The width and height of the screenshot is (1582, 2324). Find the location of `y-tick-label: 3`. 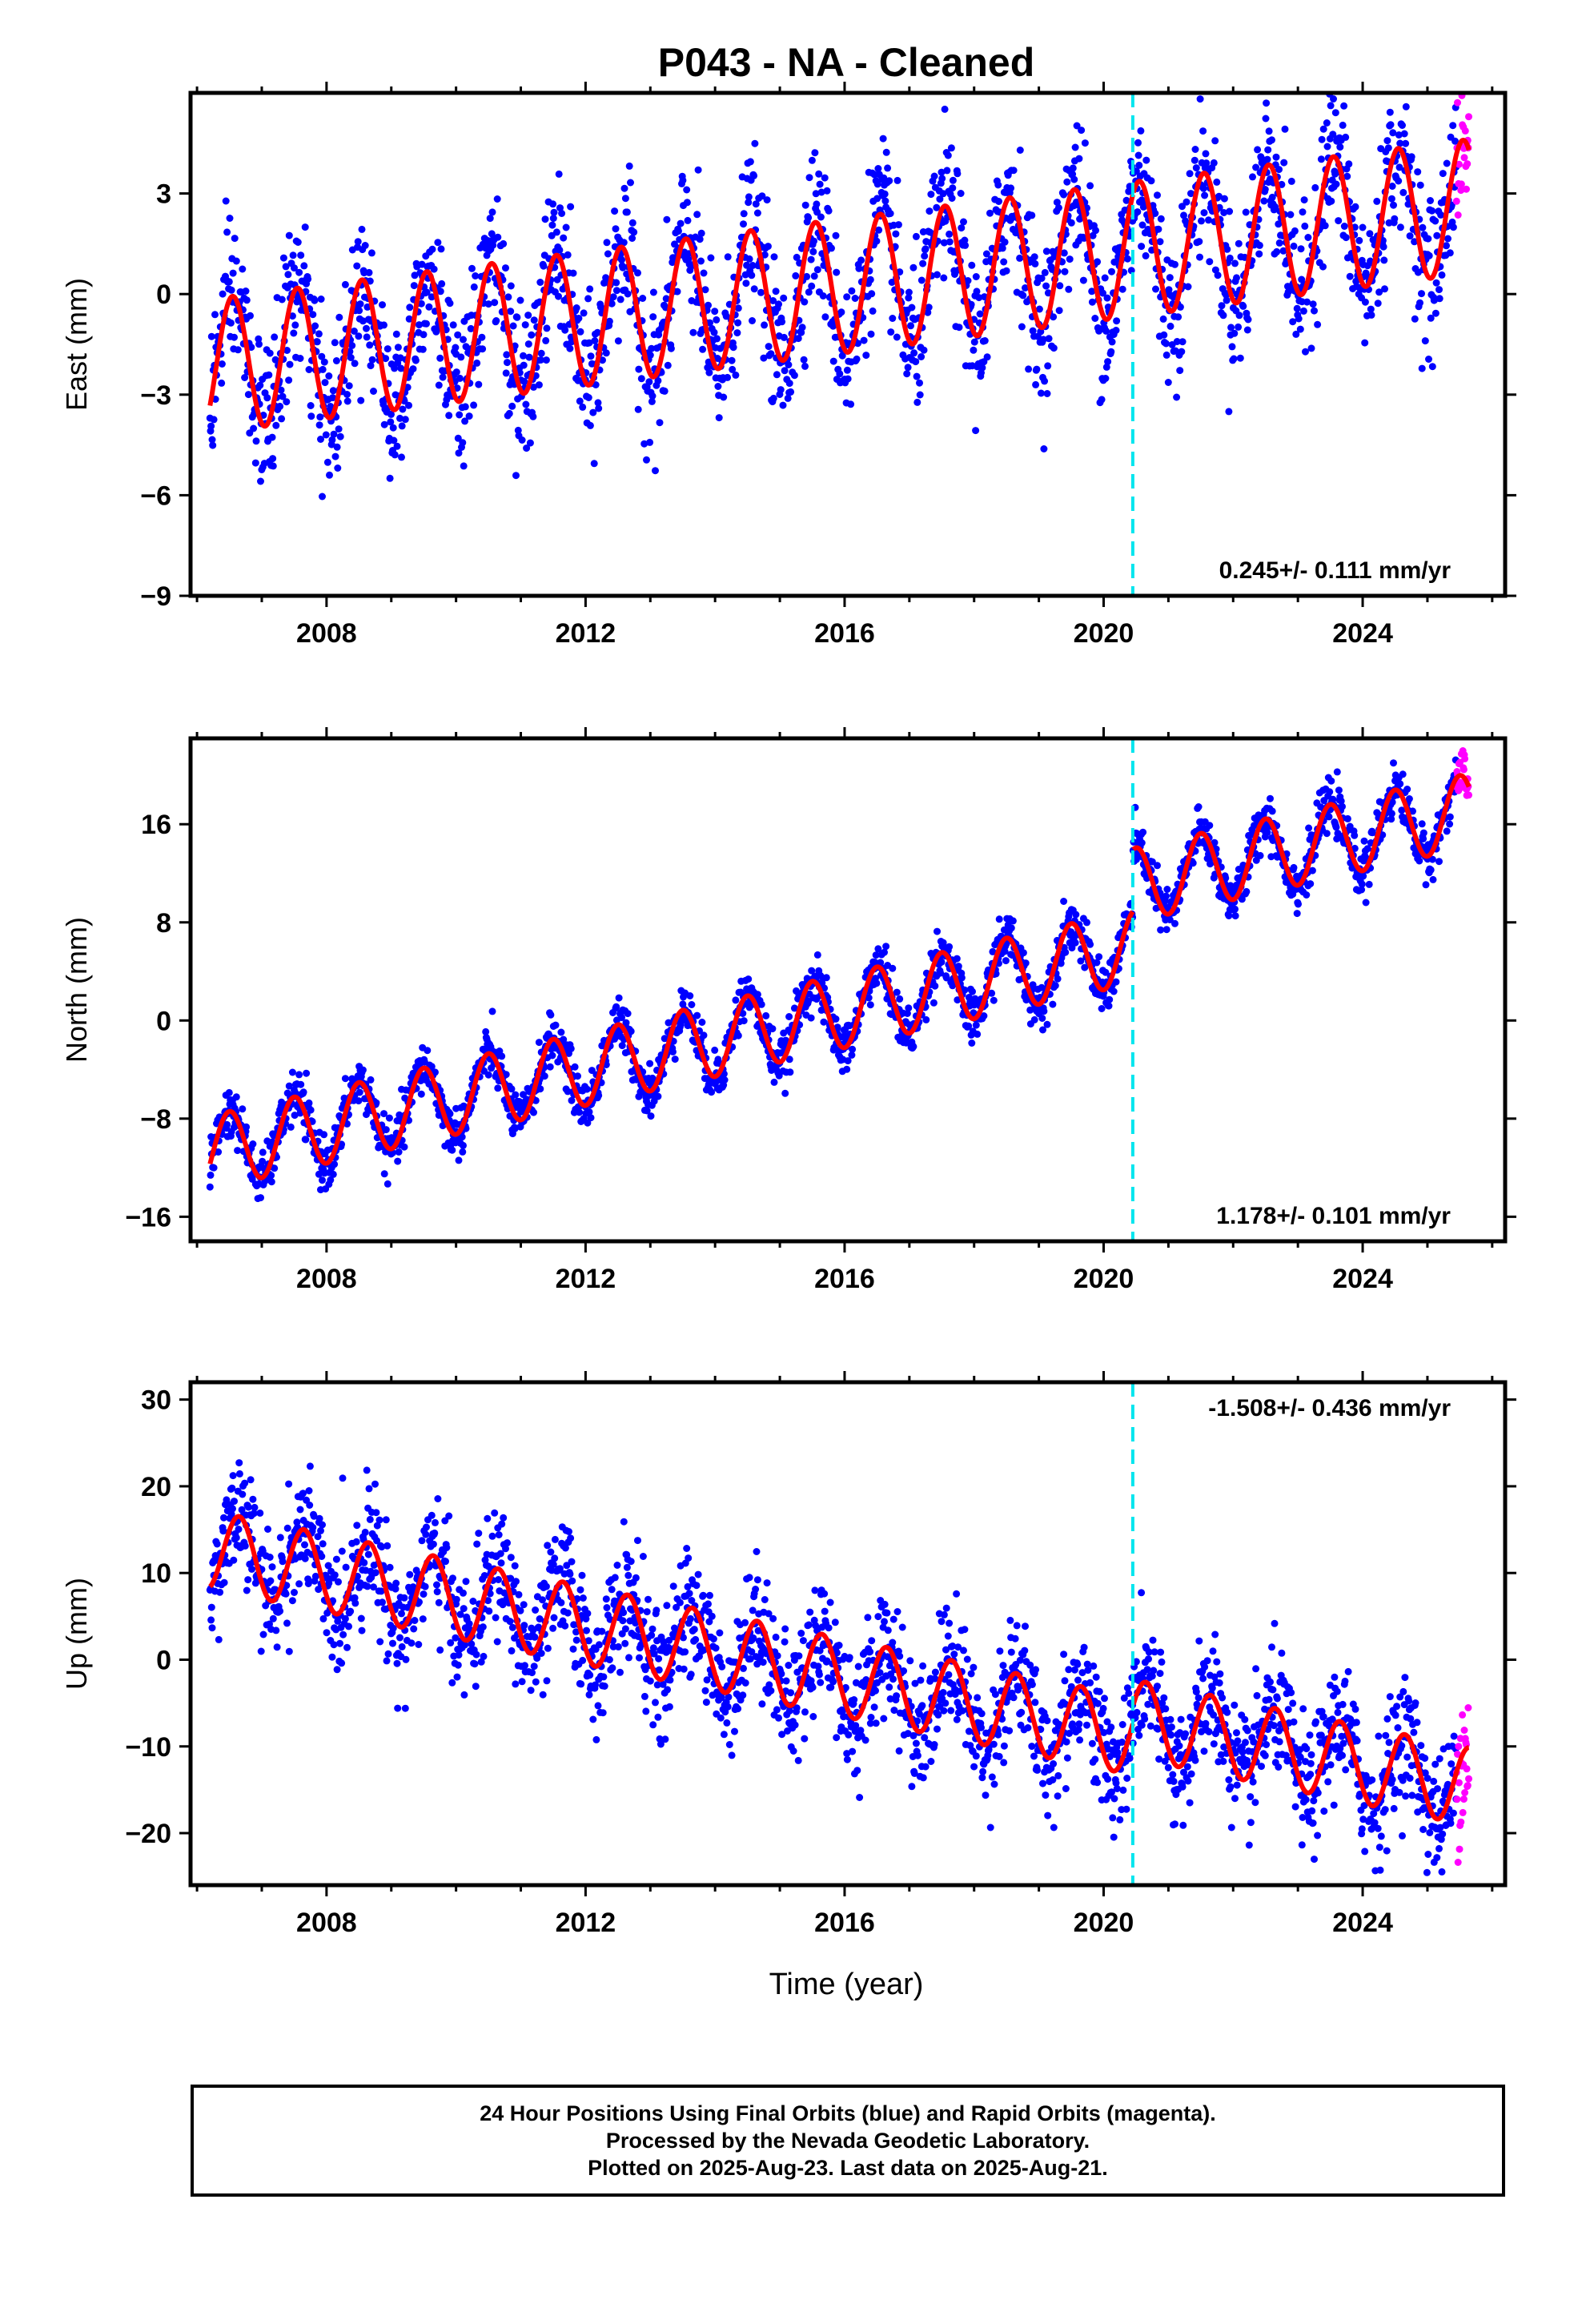

y-tick-label: 3 is located at coordinates (164, 194).